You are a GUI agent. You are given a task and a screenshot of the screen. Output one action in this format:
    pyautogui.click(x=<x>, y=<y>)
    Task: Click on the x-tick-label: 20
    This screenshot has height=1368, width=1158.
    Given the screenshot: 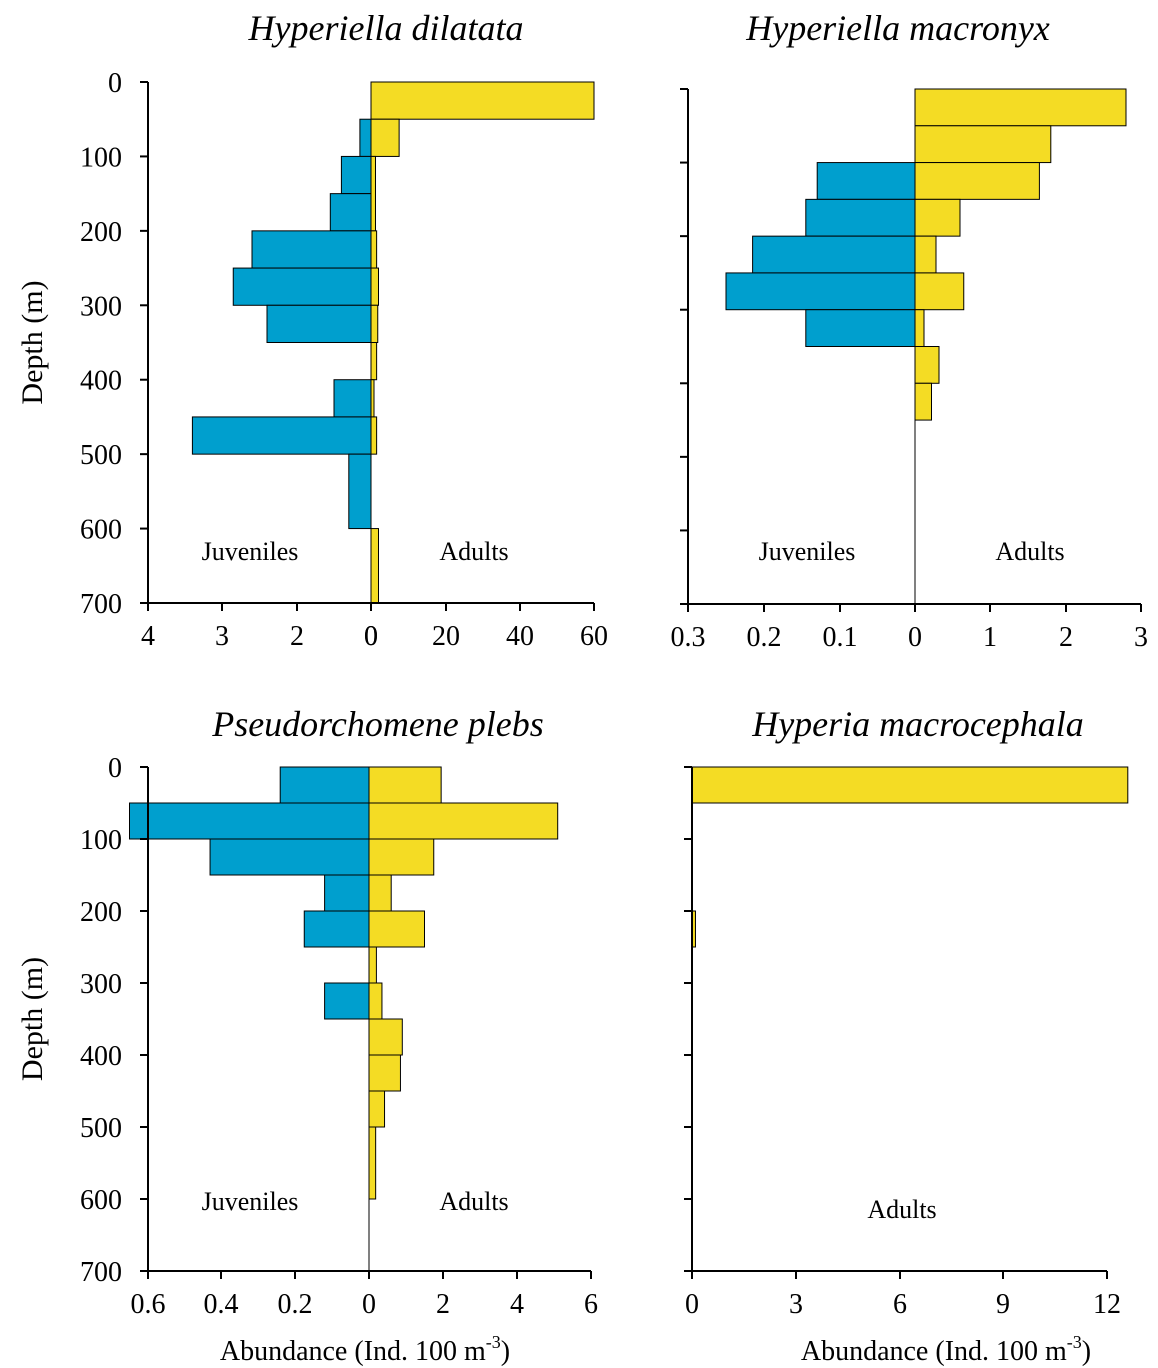 What is the action you would take?
    pyautogui.click(x=446, y=636)
    